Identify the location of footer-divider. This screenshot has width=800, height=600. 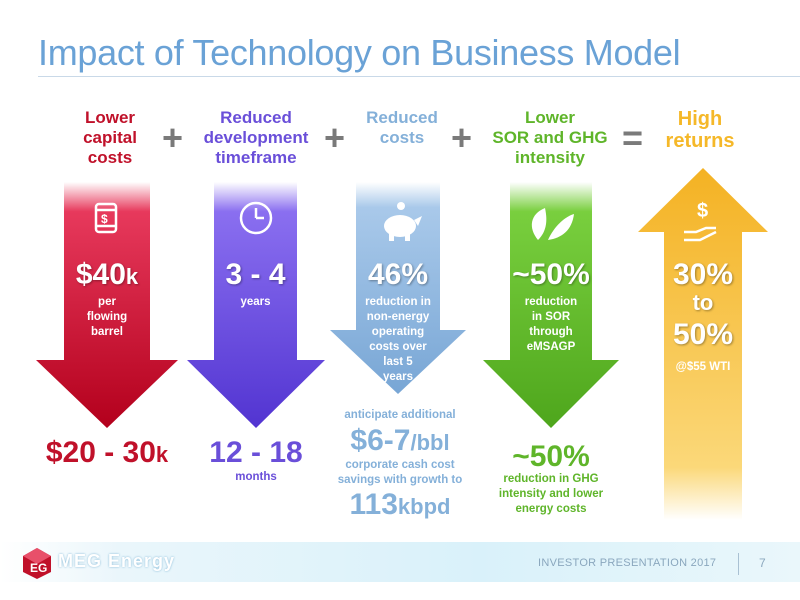
(738, 564).